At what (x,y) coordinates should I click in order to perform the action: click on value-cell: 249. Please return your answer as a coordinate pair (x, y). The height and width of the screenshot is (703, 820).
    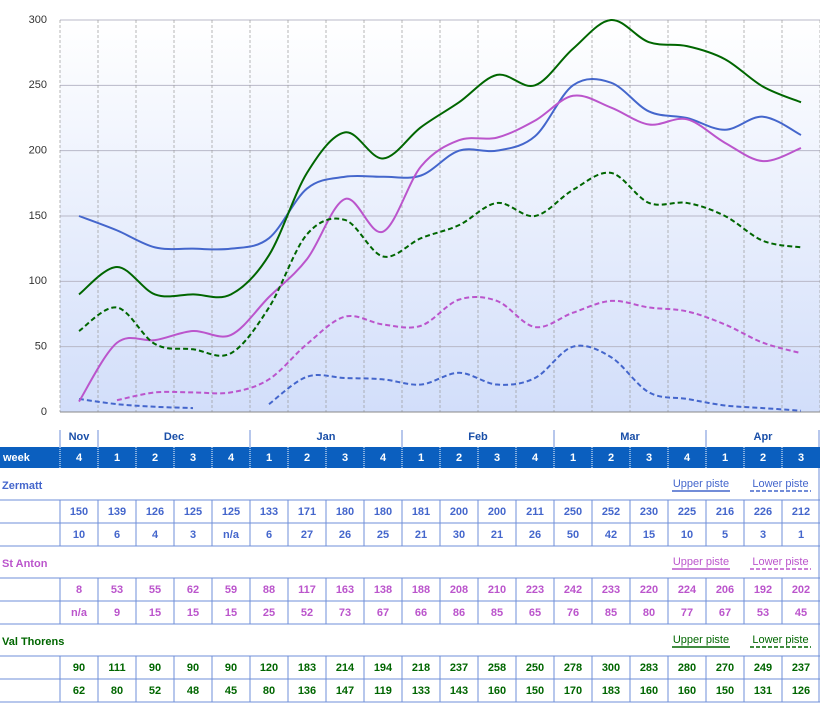
    Looking at the image, I should click on (763, 668).